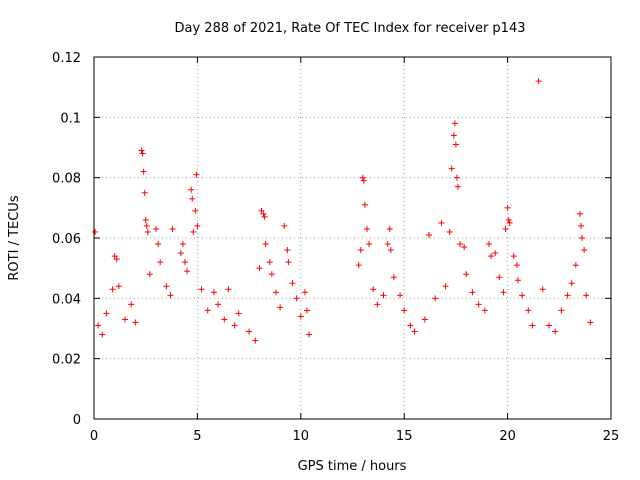 Image resolution: width=640 pixels, height=480 pixels. What do you see at coordinates (404, 436) in the screenshot?
I see `x-tick-label: 15` at bounding box center [404, 436].